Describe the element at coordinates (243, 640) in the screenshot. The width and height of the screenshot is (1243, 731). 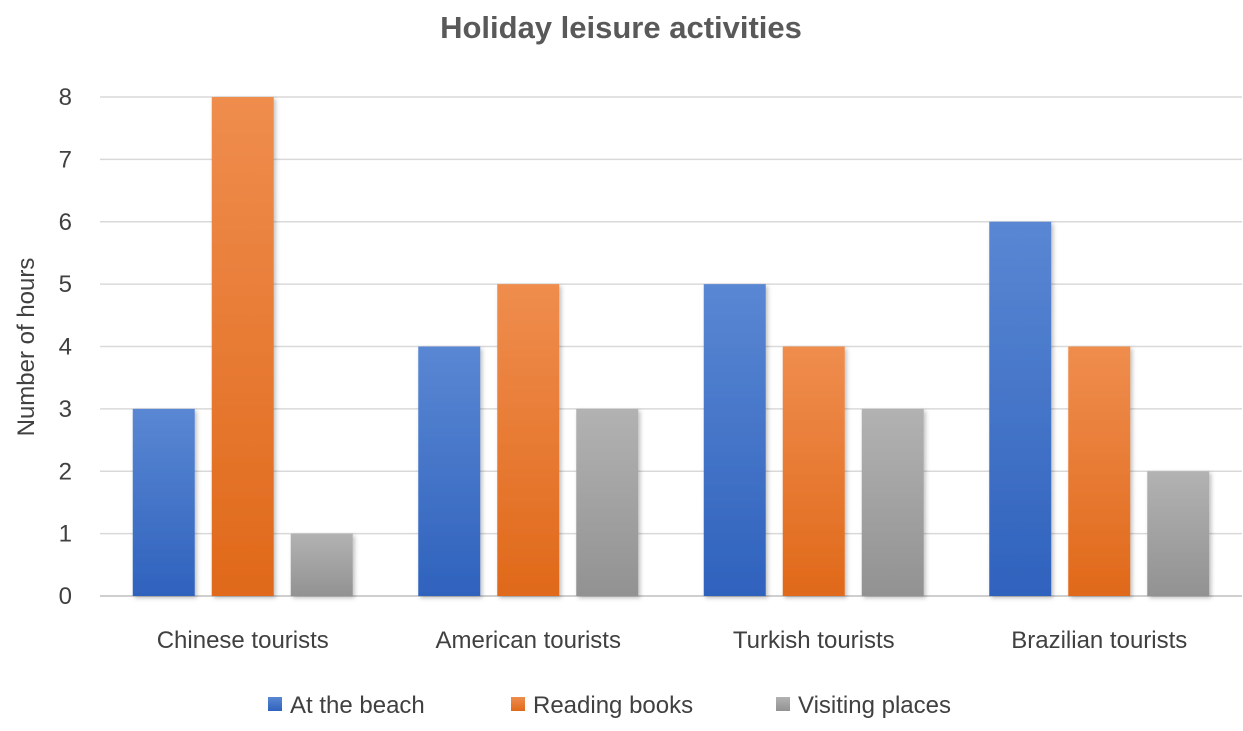
I see `x-tick-label: Chinese tourists` at that location.